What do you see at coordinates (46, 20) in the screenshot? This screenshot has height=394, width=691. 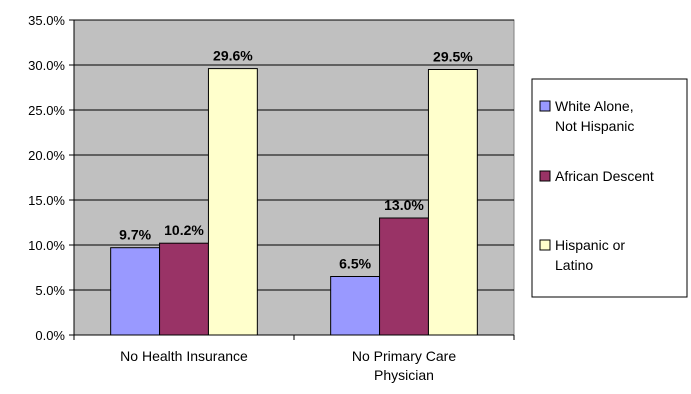 I see `y-tick-label: 35.0%` at bounding box center [46, 20].